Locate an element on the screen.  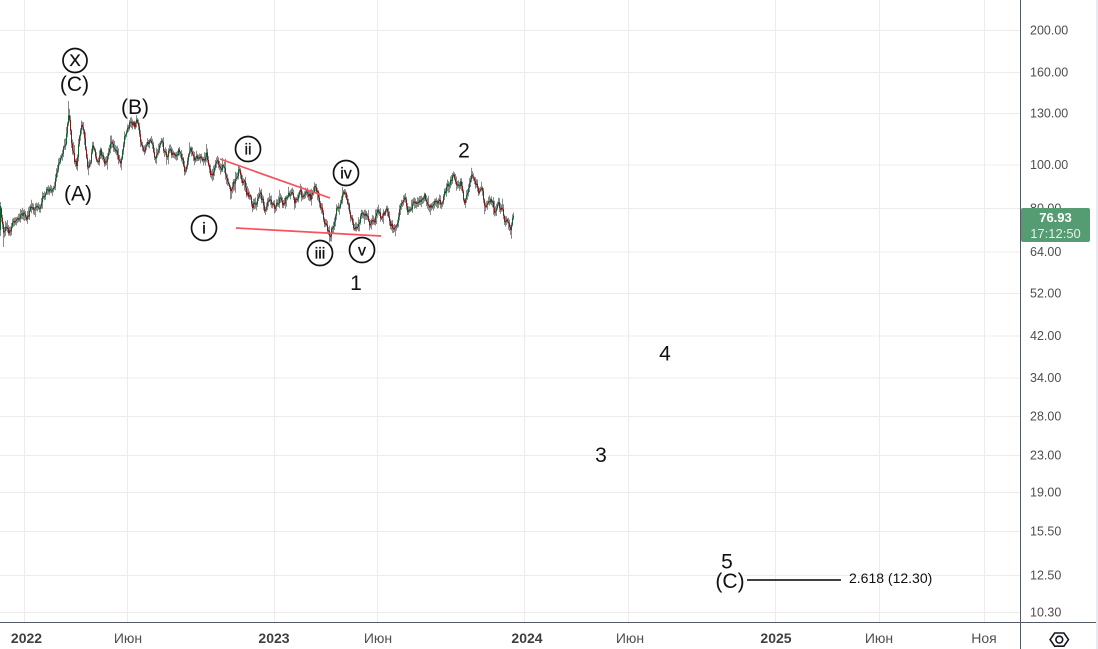
svg-text: i is located at coordinates (204, 228).